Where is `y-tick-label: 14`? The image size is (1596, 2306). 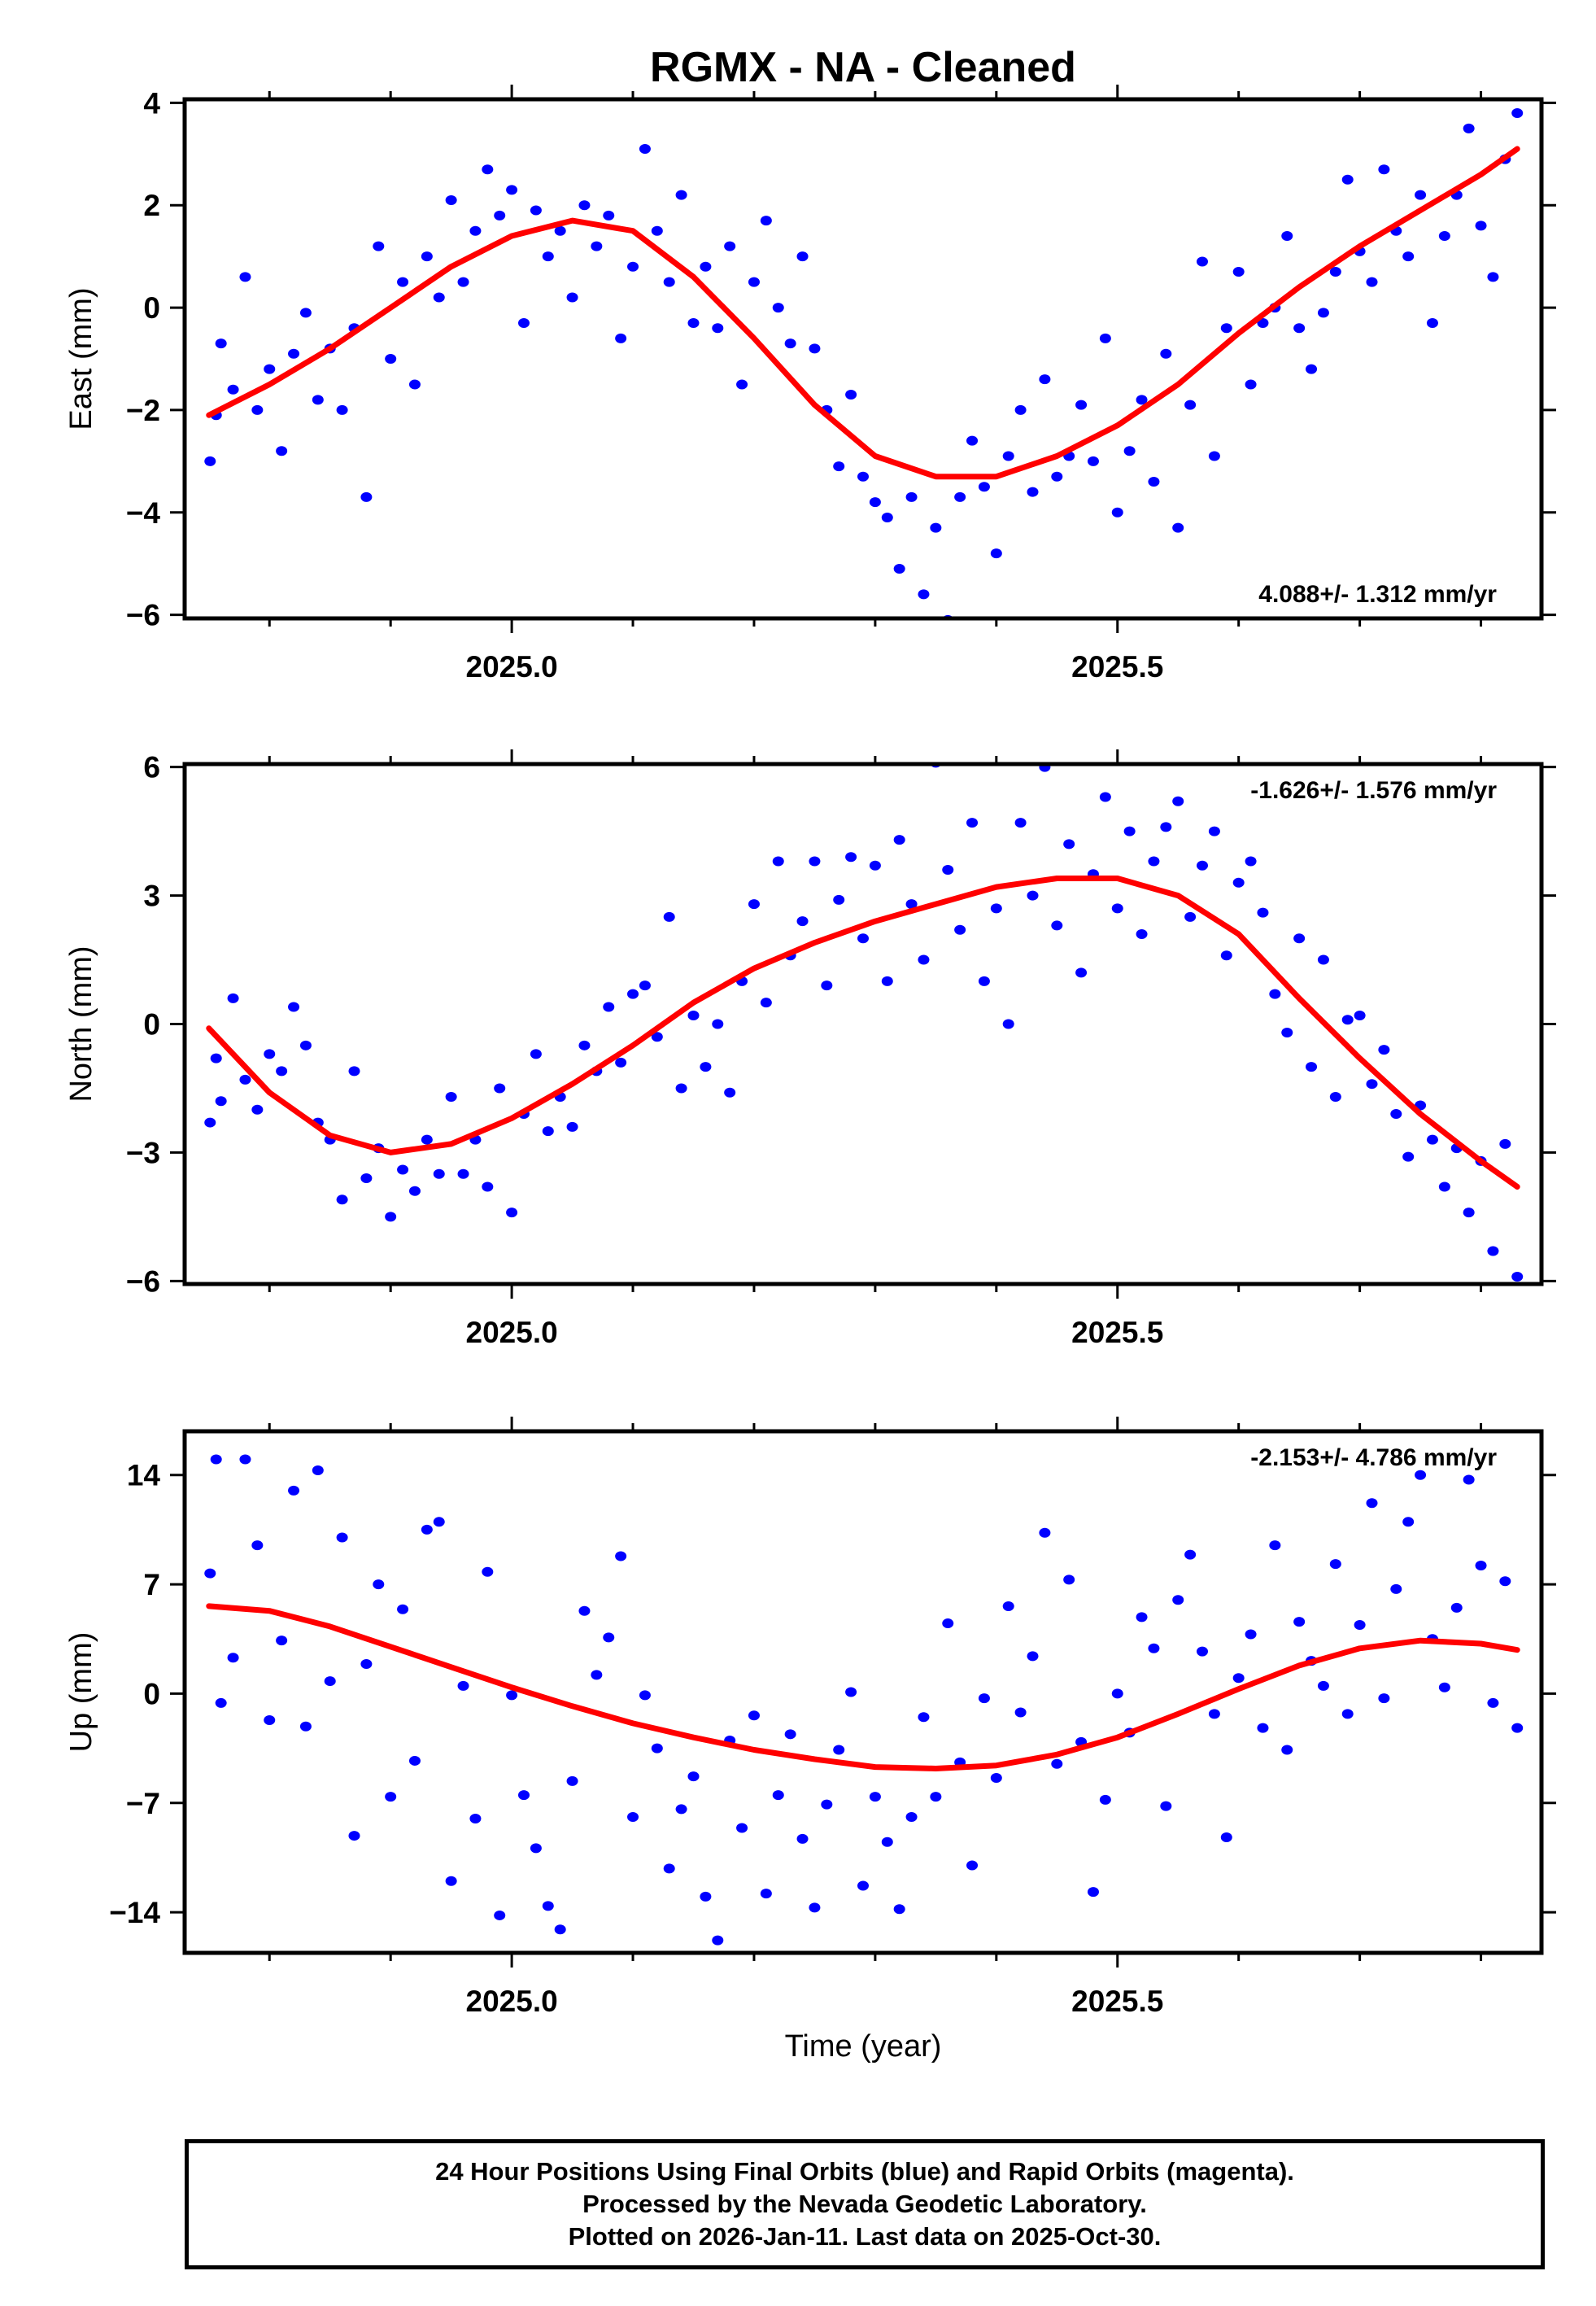
y-tick-label: 14 is located at coordinates (144, 1475).